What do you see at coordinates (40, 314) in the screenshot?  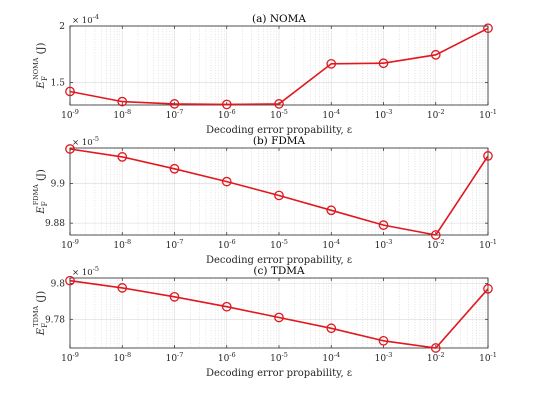 I see `y-axis-label: EFTDMA (J)` at bounding box center [40, 314].